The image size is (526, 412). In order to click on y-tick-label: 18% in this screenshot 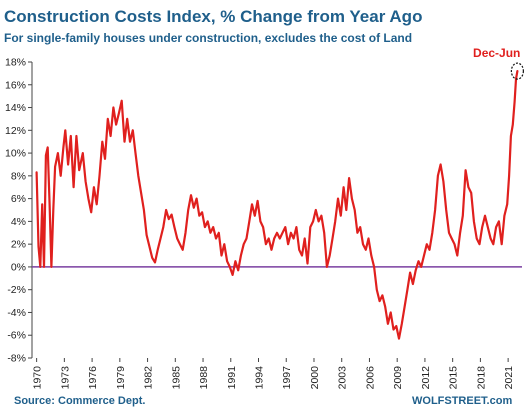, I will do `click(15, 63)`.